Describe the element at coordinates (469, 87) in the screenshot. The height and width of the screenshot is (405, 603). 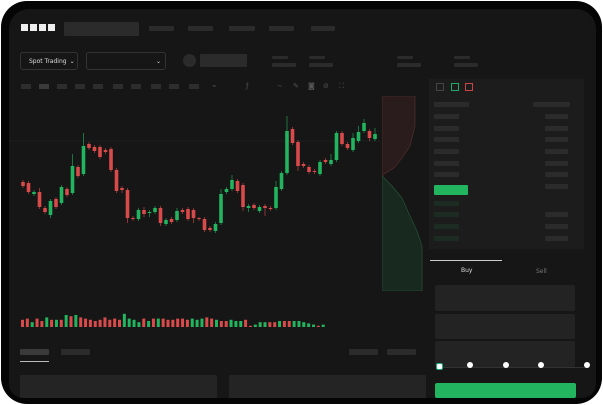
I see `orderbook-asks-icon` at that location.